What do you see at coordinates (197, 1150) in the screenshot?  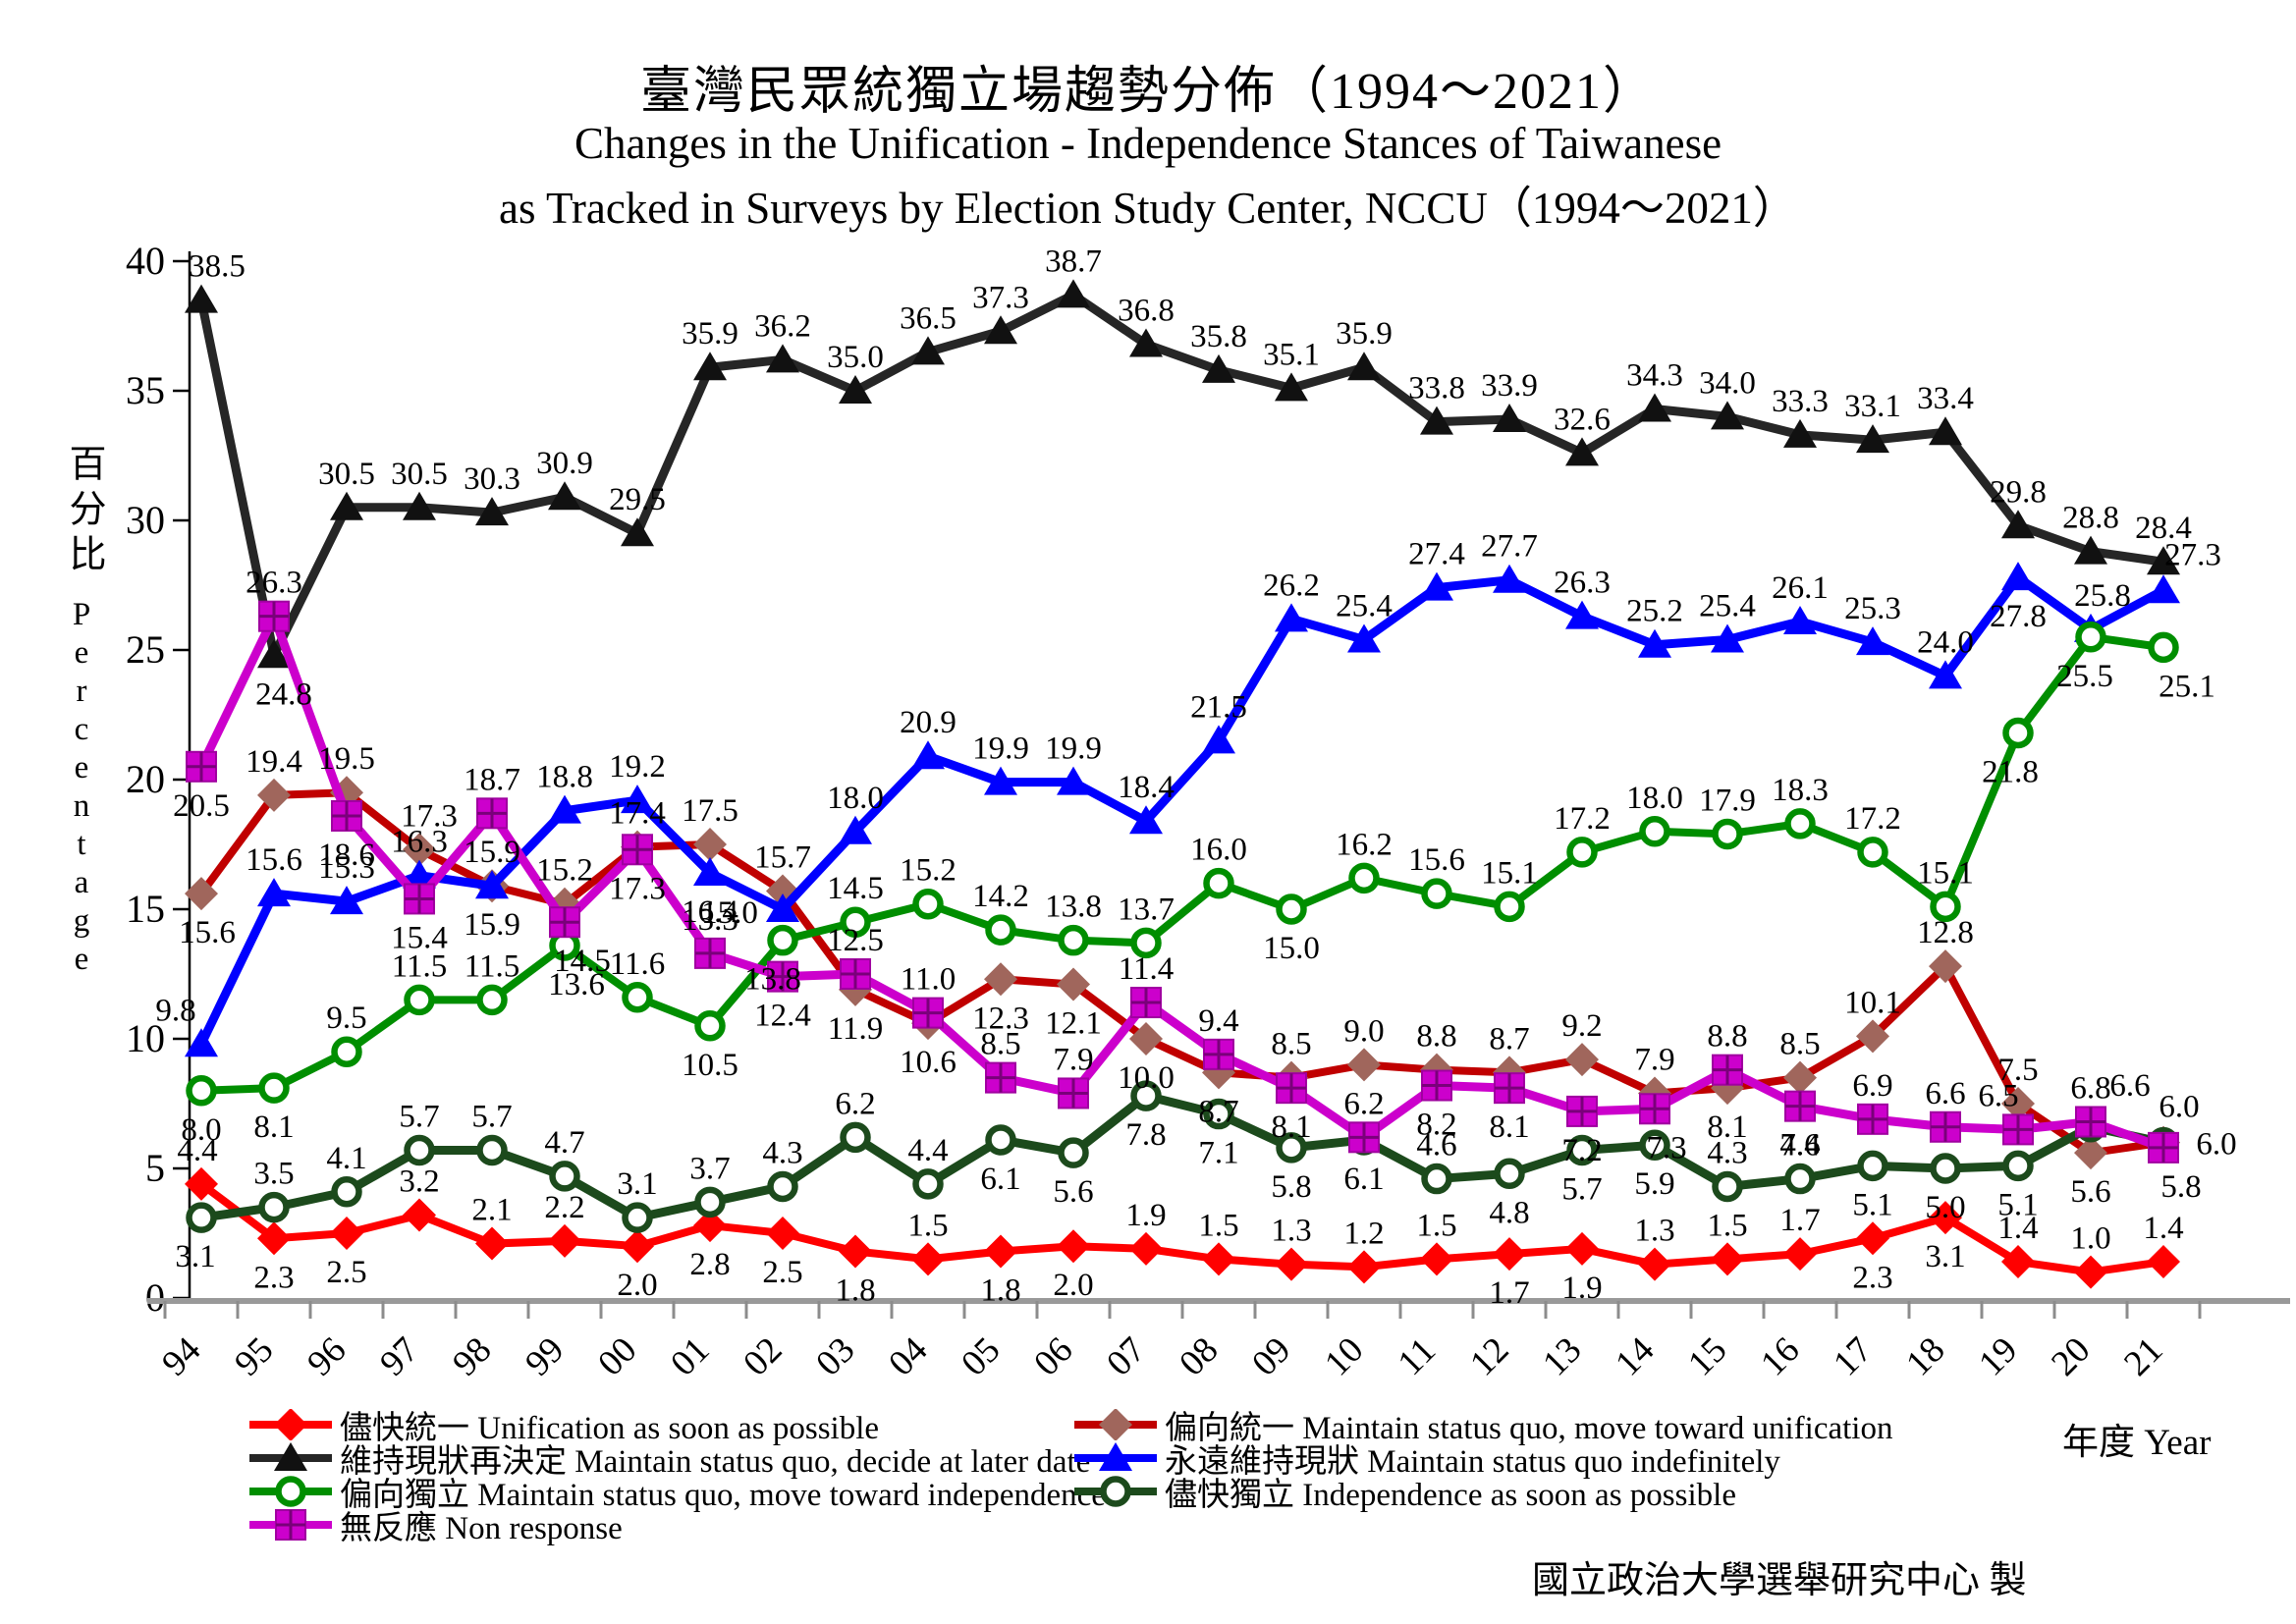 I see `data-label: 4.4` at bounding box center [197, 1150].